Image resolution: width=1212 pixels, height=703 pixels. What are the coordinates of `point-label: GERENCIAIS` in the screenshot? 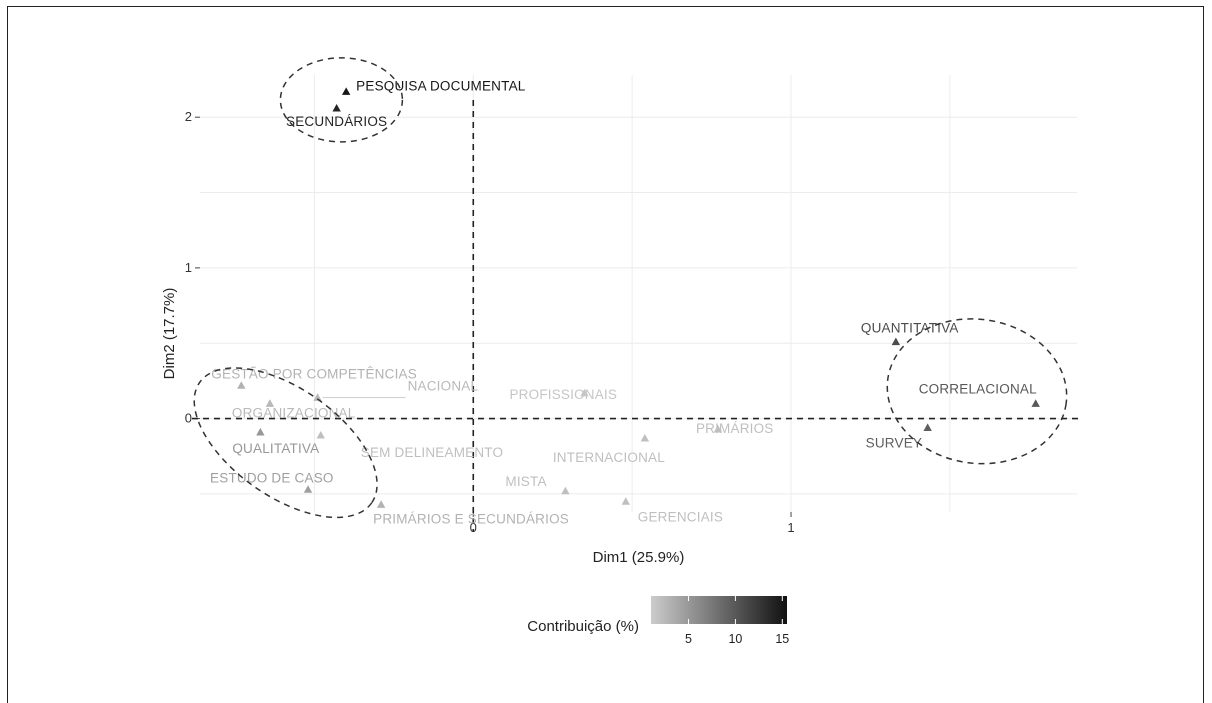 It's located at (680, 516).